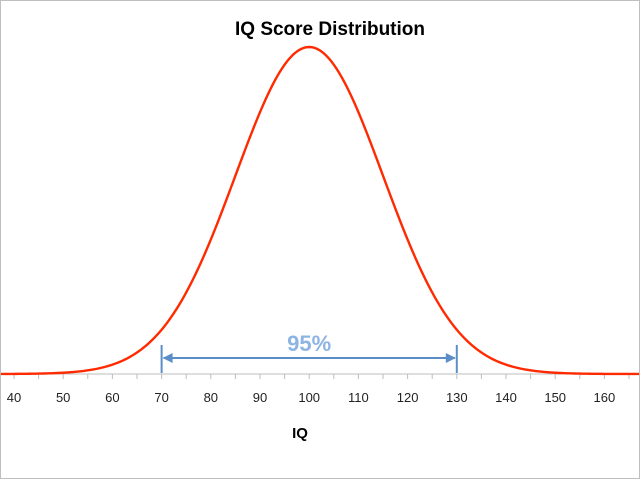 Image resolution: width=640 pixels, height=479 pixels. I want to click on range-arrowhead-left, so click(167, 358).